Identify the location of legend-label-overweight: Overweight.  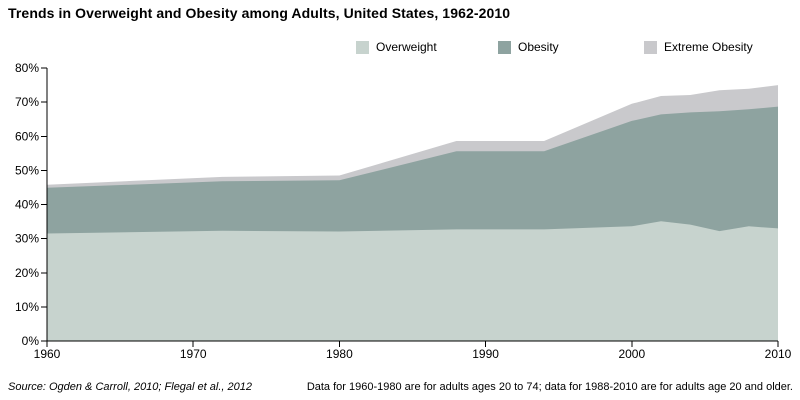
(406, 47).